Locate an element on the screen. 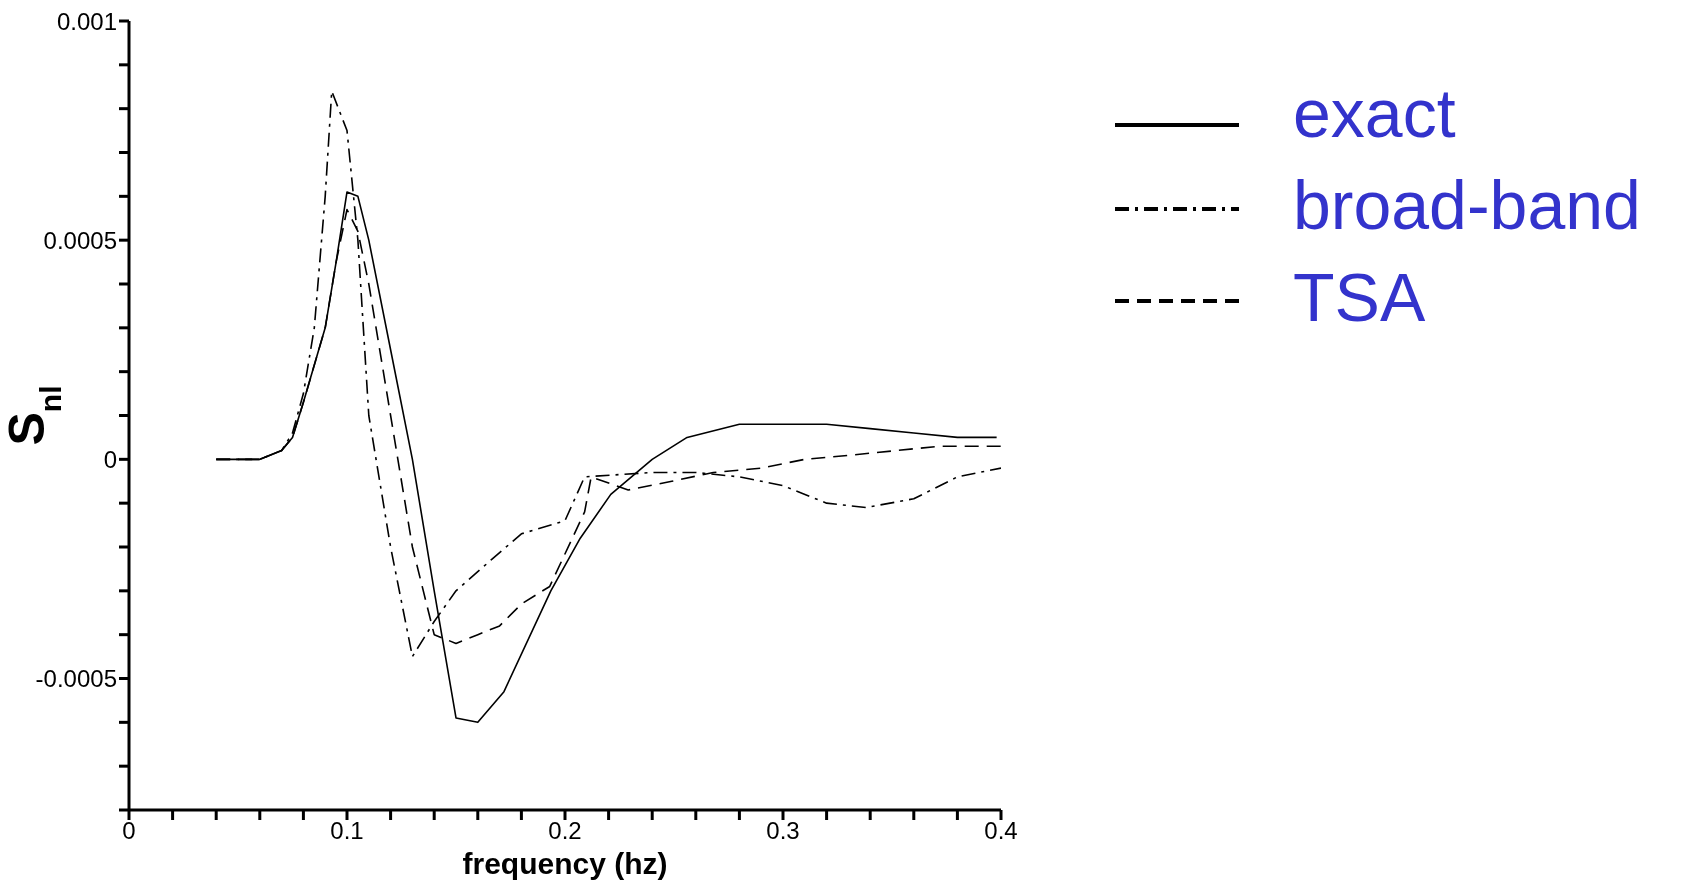  x-tick-label: 0.1 is located at coordinates (347, 831).